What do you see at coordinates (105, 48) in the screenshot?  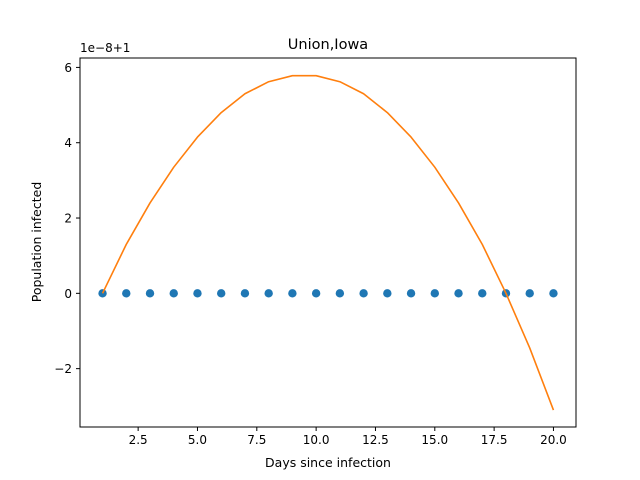 I see `y-offset-text: 1e−8+1` at bounding box center [105, 48].